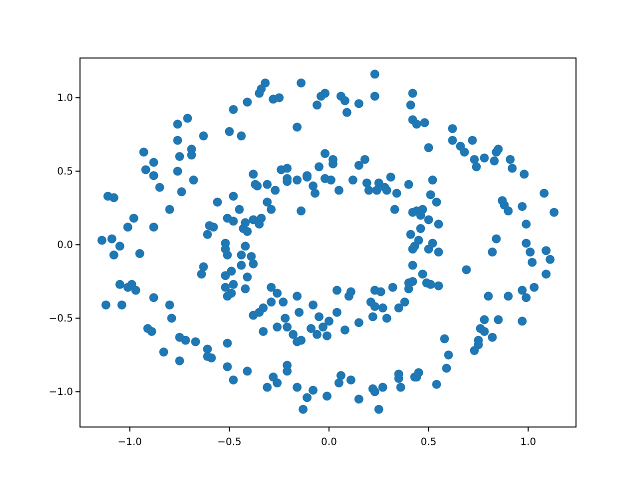  I want to click on y-tick-label: −1.0, so click(60, 392).